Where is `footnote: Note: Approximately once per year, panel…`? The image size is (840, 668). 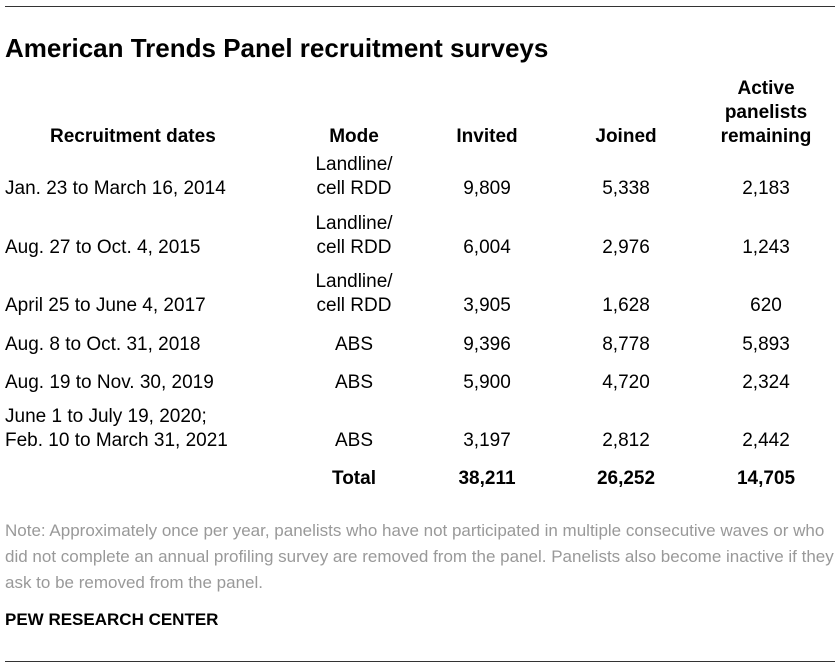
footnote: Note: Approximately once per year, panel… is located at coordinates (419, 556).